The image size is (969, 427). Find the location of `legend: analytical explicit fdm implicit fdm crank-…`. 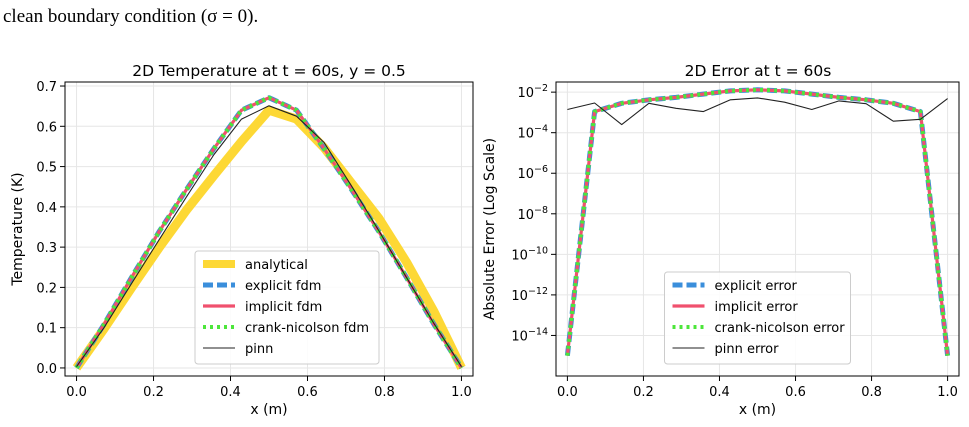

legend: analytical explicit fdm implicit fdm crank-… is located at coordinates (287, 307).